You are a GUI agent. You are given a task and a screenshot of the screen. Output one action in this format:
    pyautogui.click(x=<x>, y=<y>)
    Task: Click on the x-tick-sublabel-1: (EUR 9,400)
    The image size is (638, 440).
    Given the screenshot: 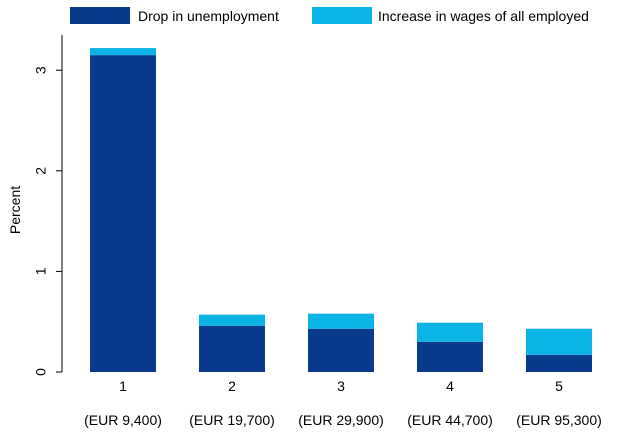 What is the action you would take?
    pyautogui.click(x=123, y=420)
    